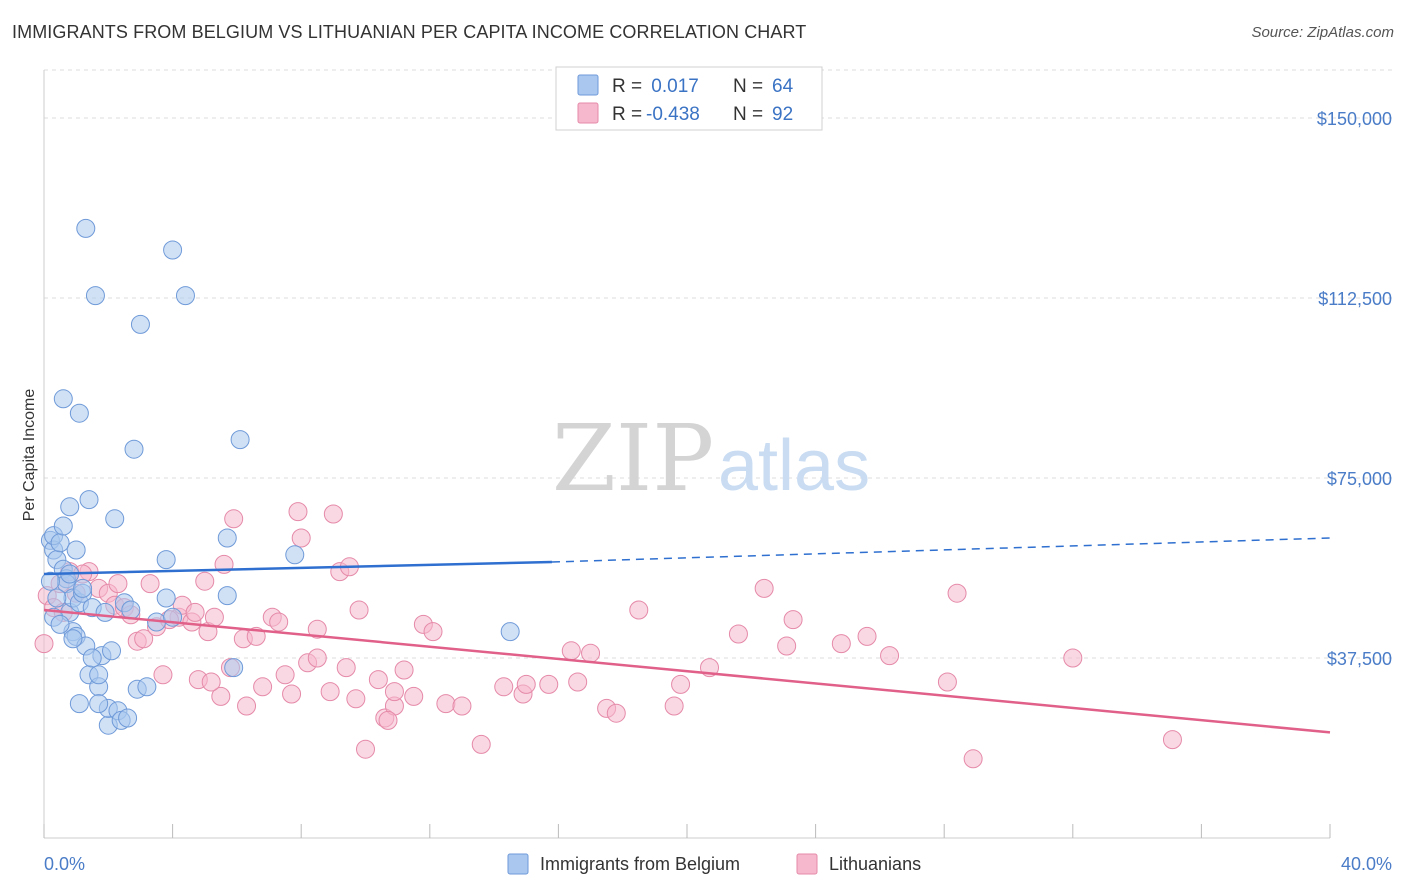 This screenshot has height=892, width=1406. What do you see at coordinates (1322, 32) in the screenshot?
I see `source-credit: Source: ZipAtlas.com` at bounding box center [1322, 32].